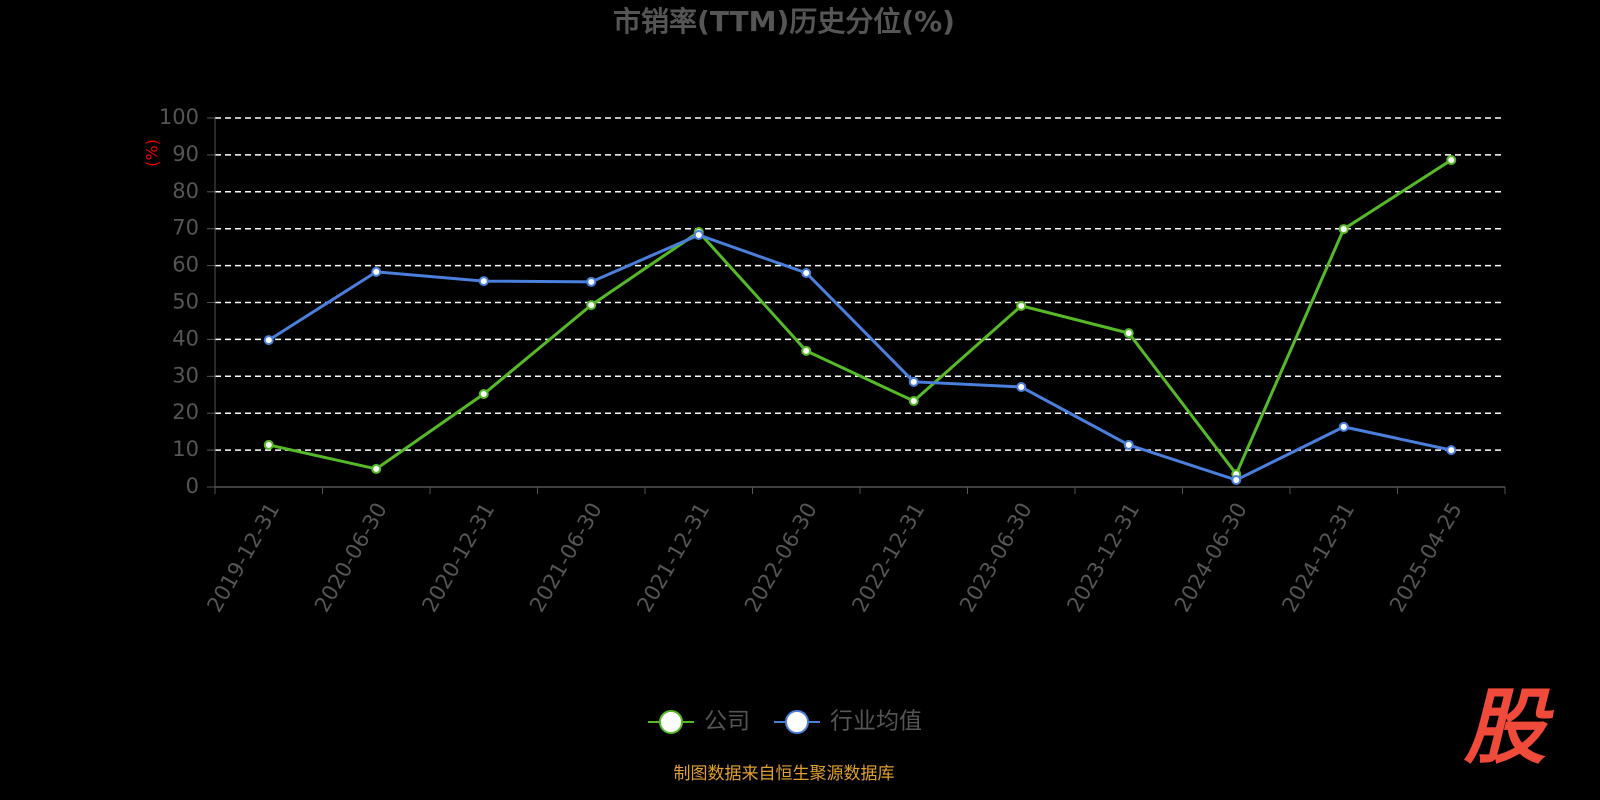 The height and width of the screenshot is (800, 1600). Describe the element at coordinates (876, 722) in the screenshot. I see `legend-label: 行业均值` at that location.